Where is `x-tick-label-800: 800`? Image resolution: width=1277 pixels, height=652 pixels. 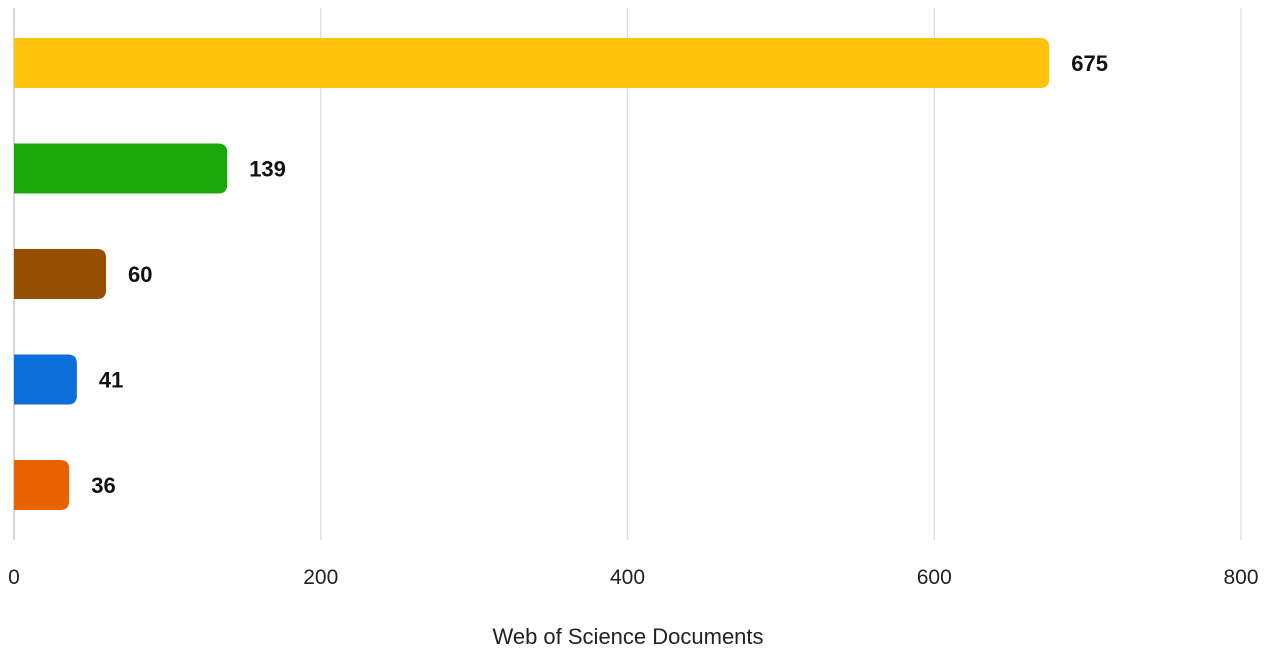
x-tick-label-800: 800 is located at coordinates (1240, 577).